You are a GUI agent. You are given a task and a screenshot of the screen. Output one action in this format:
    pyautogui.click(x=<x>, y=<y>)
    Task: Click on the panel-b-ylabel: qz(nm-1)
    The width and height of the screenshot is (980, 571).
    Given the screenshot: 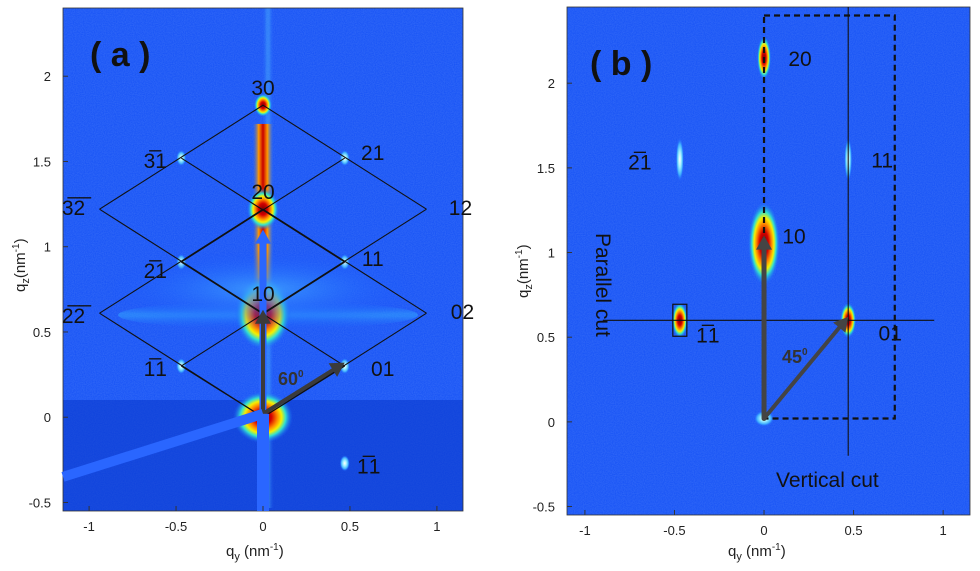 What is the action you would take?
    pyautogui.click(x=524, y=271)
    